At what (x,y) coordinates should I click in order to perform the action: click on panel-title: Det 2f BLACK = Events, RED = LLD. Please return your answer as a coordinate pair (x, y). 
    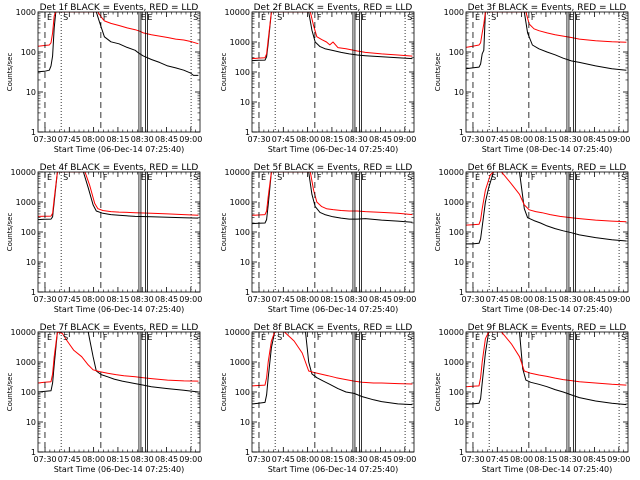
    Looking at the image, I should click on (333, 8).